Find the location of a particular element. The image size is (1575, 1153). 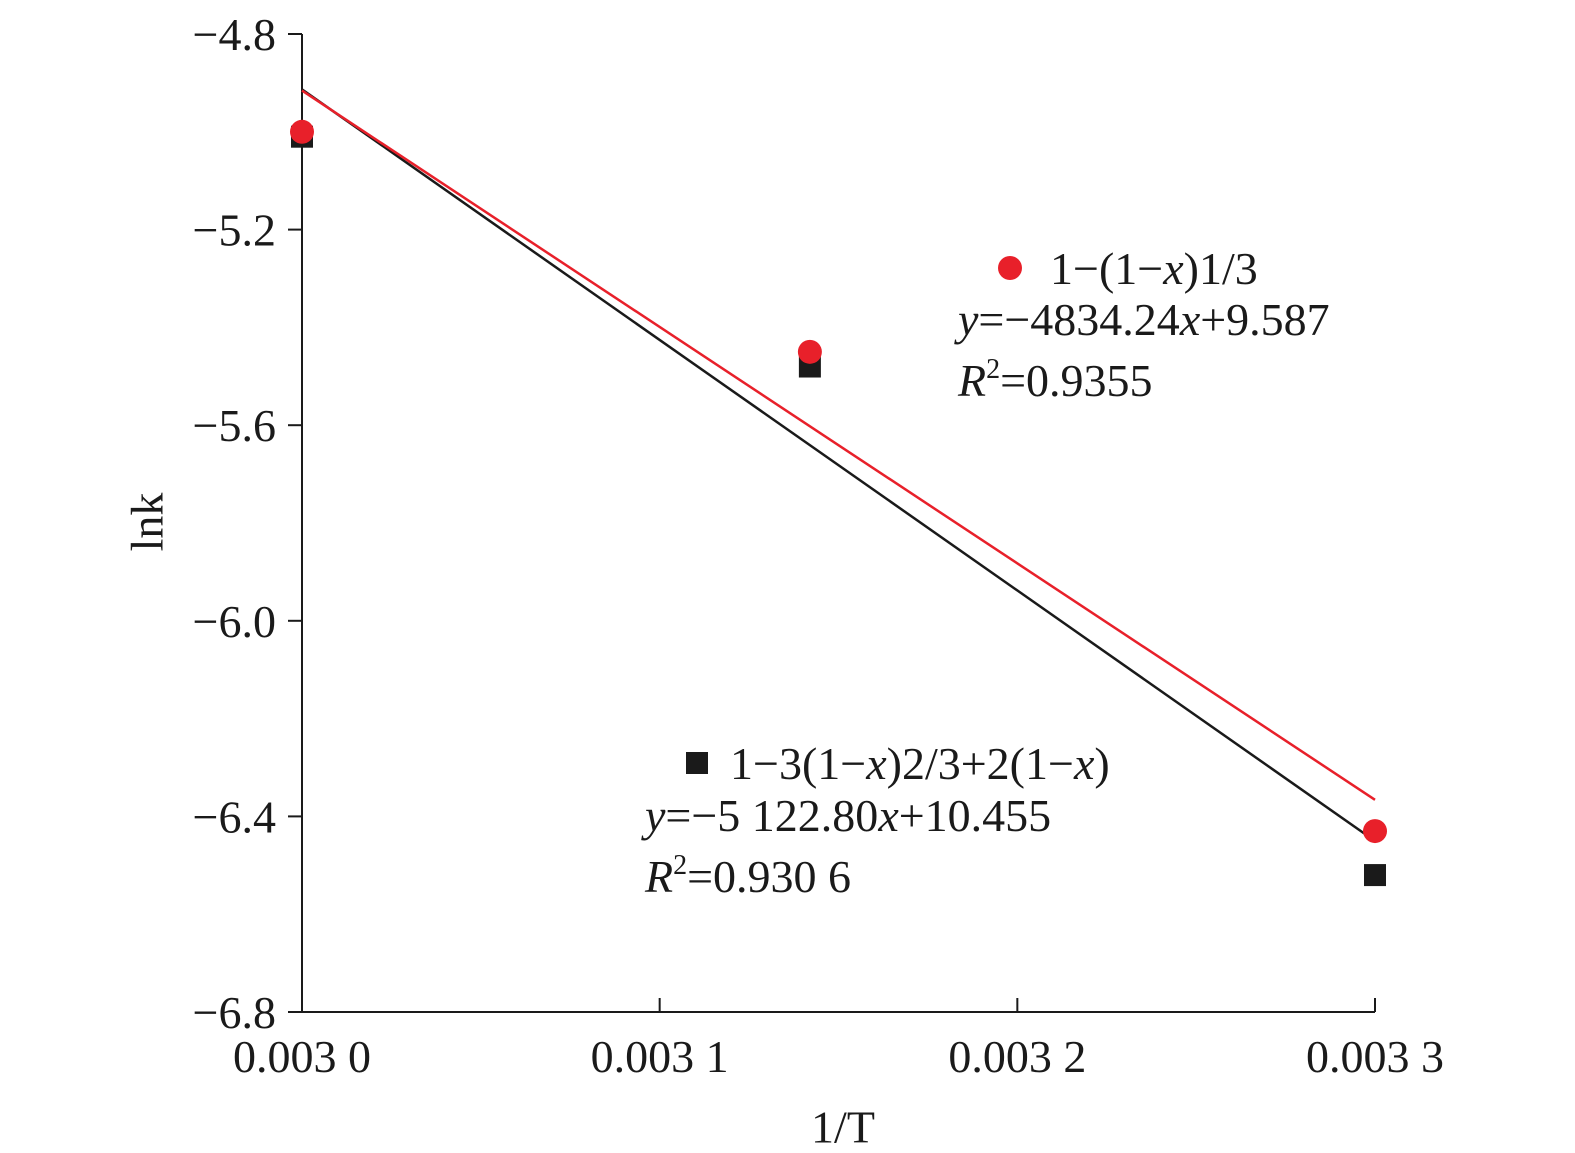

legend-black-label: 1−3(1−x)2/3+2(1−x) is located at coordinates (920, 763).